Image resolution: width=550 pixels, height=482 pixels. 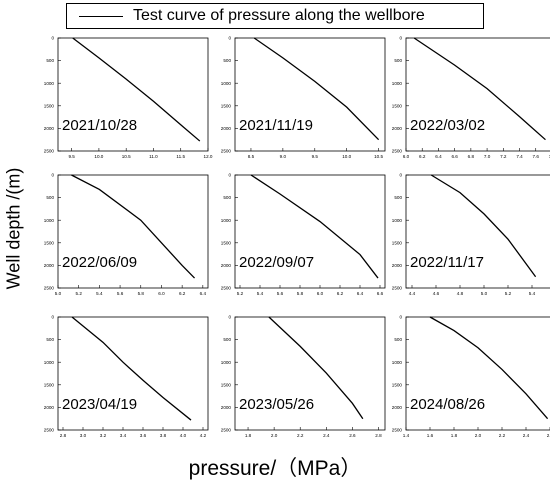 What do you see at coordinates (180, 156) in the screenshot?
I see `x-tick-label: 11.5` at bounding box center [180, 156].